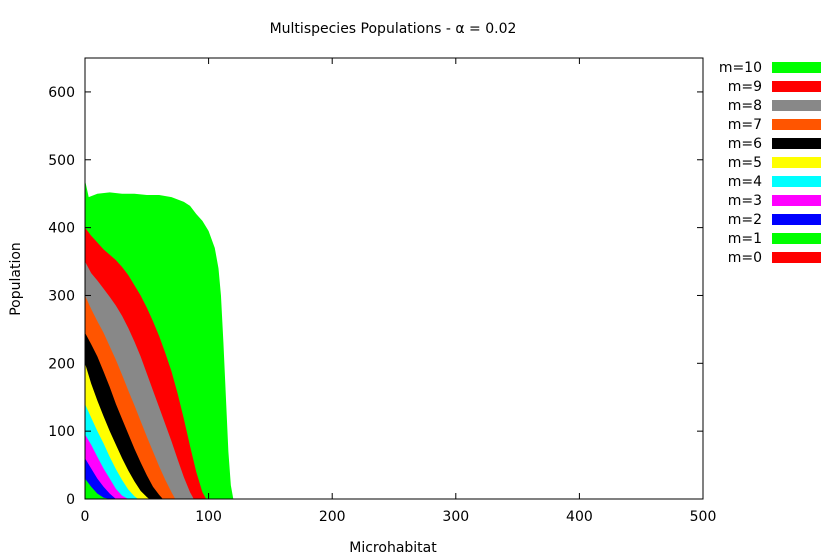 This screenshot has height=560, width=840. Describe the element at coordinates (745, 106) in the screenshot. I see `legend-label: m=8` at that location.